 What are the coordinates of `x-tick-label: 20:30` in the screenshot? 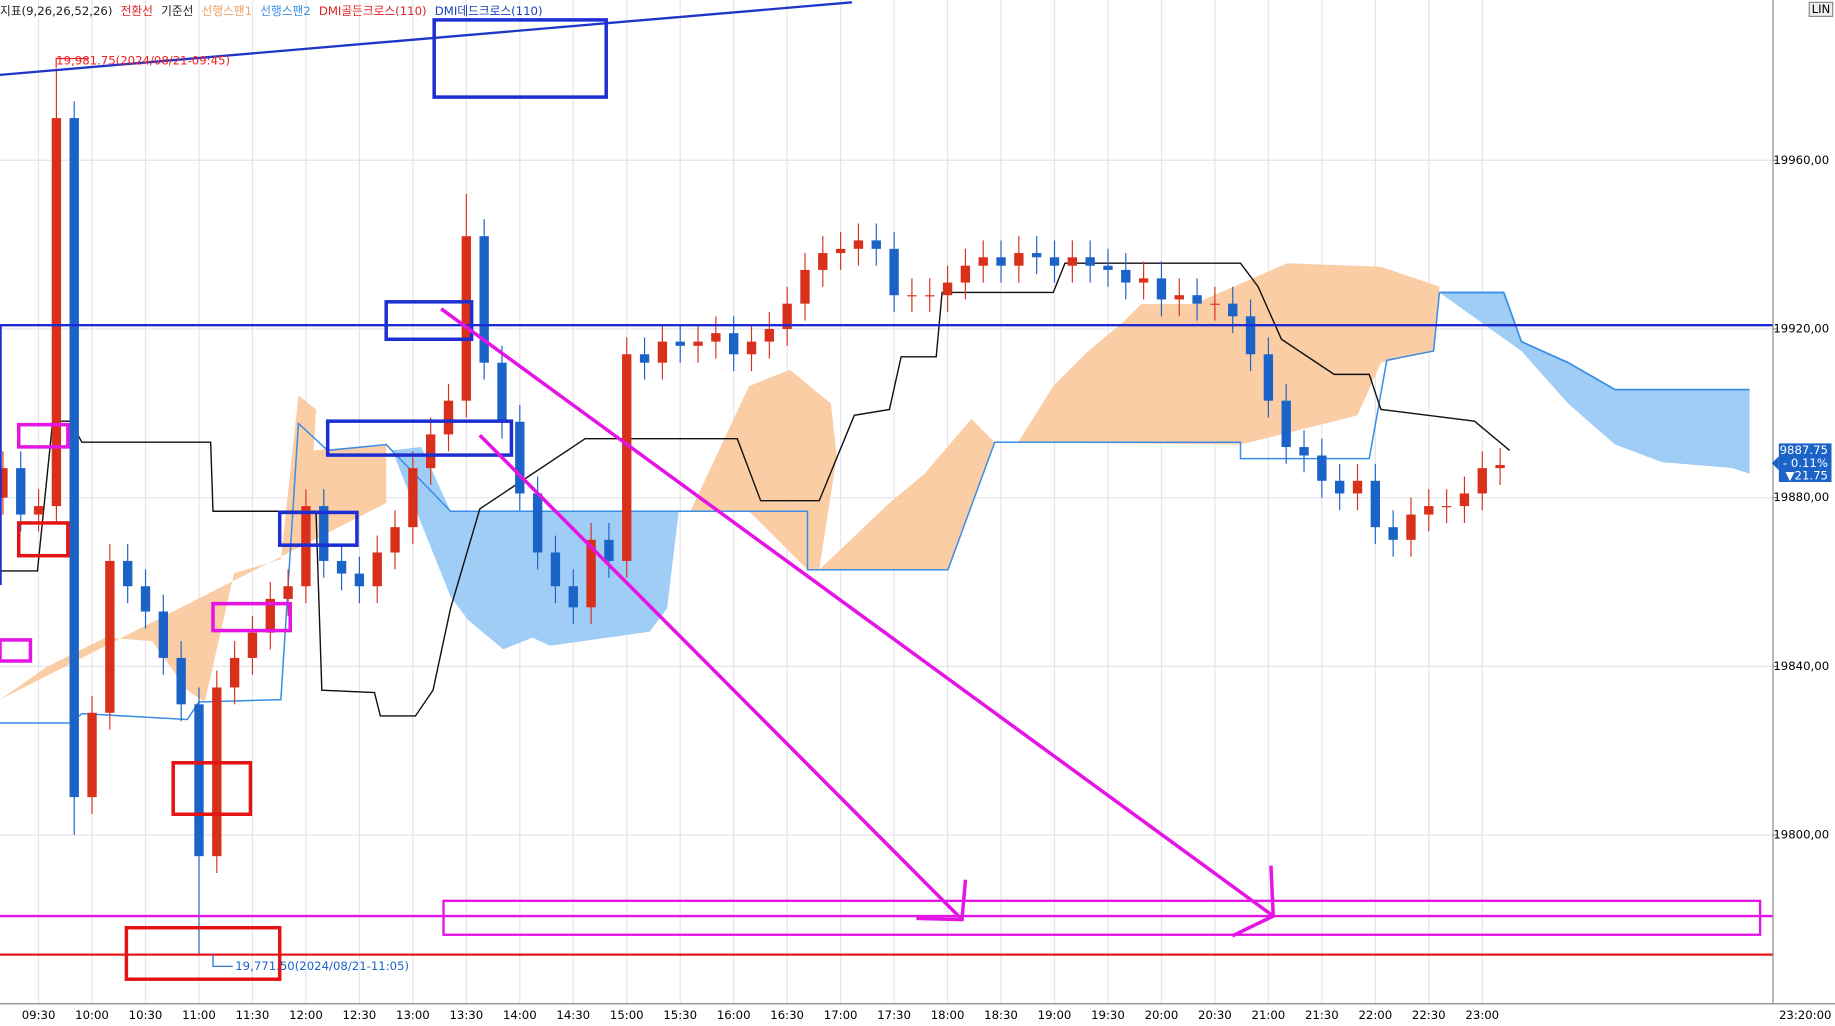 It's located at (1215, 1015).